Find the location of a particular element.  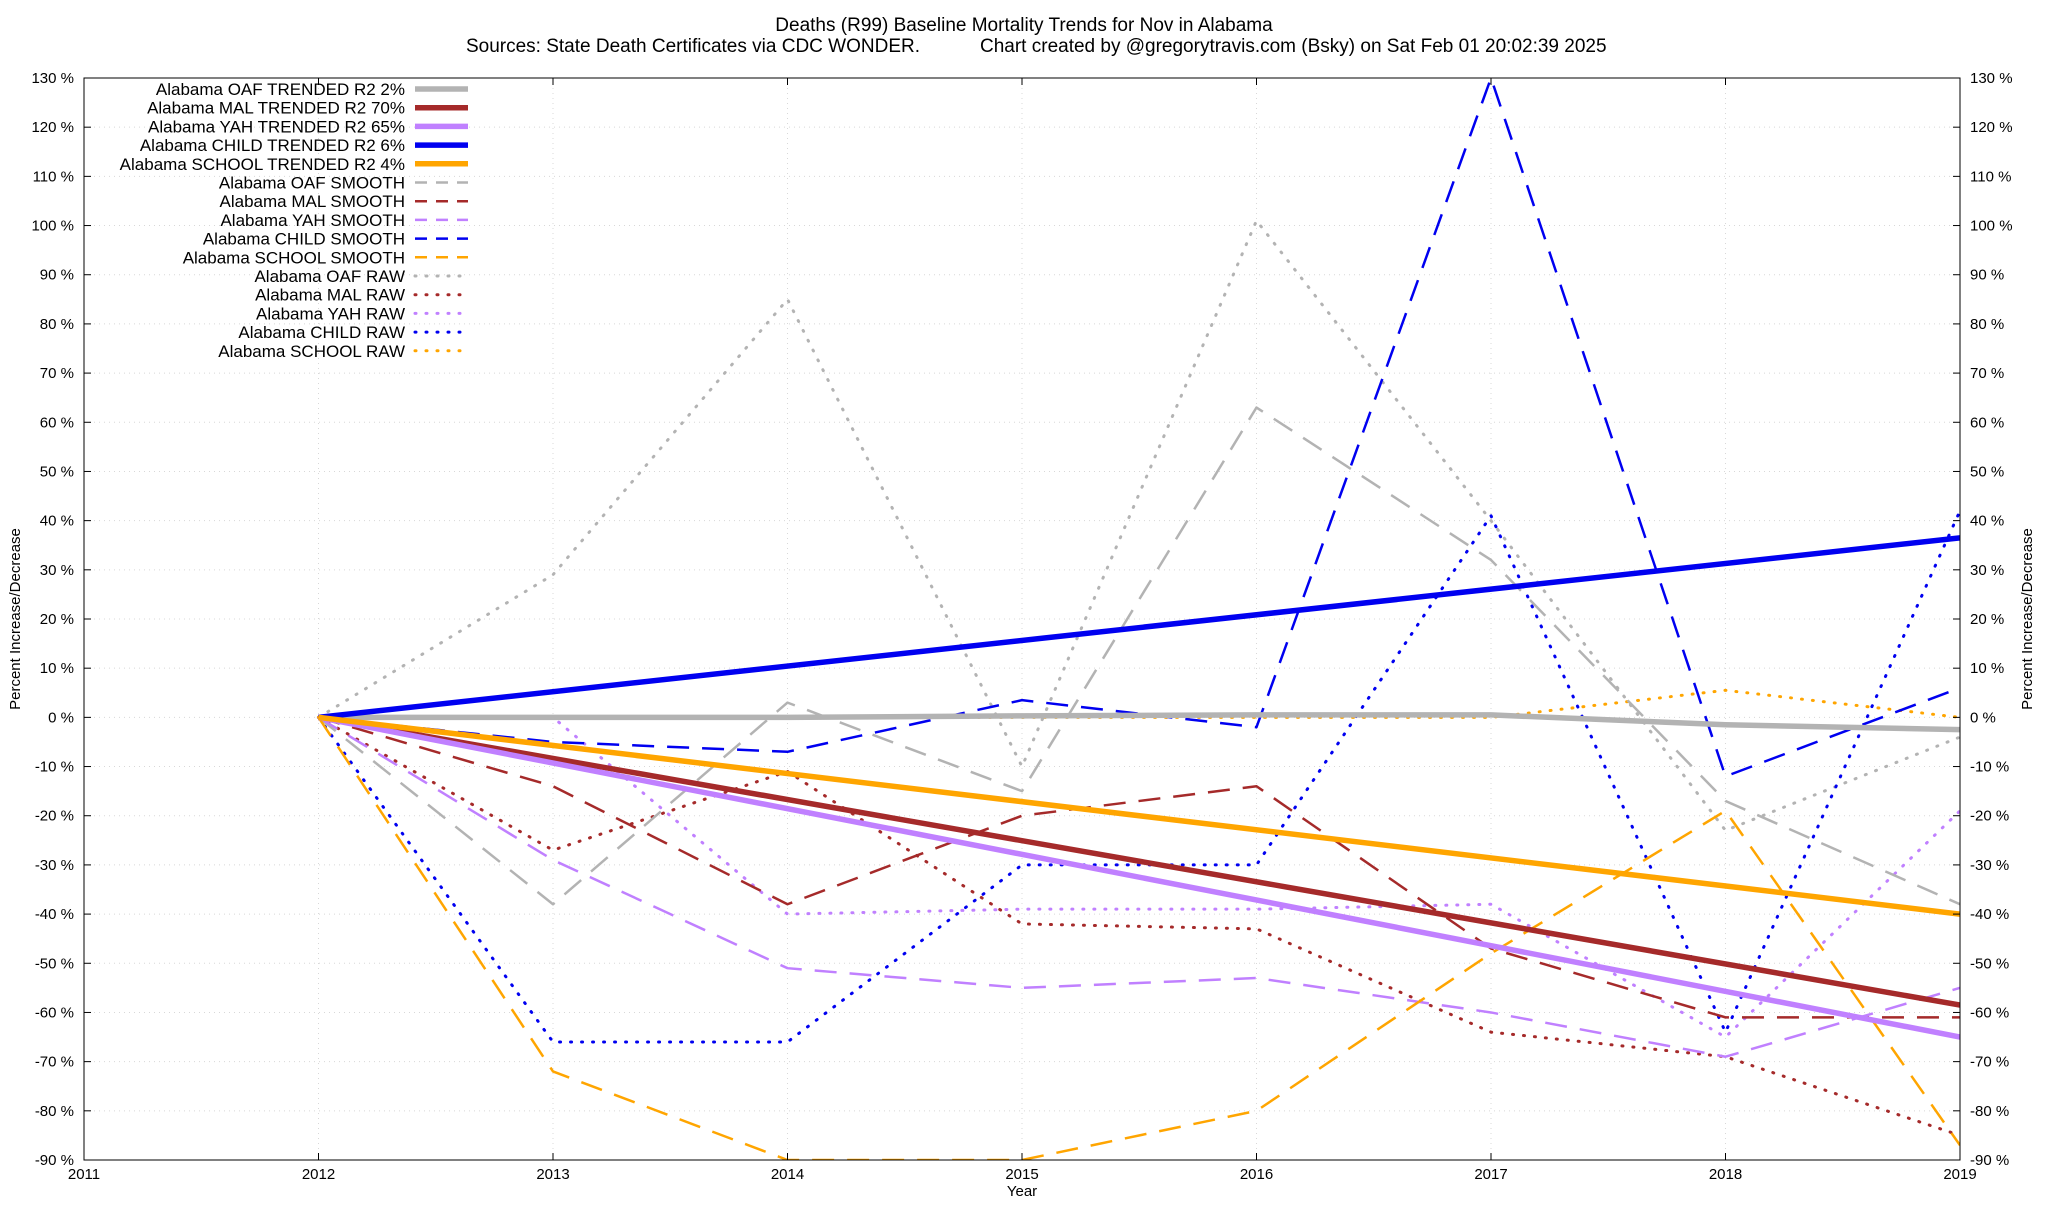

y-tick-label-left: -20 % is located at coordinates (54, 816).